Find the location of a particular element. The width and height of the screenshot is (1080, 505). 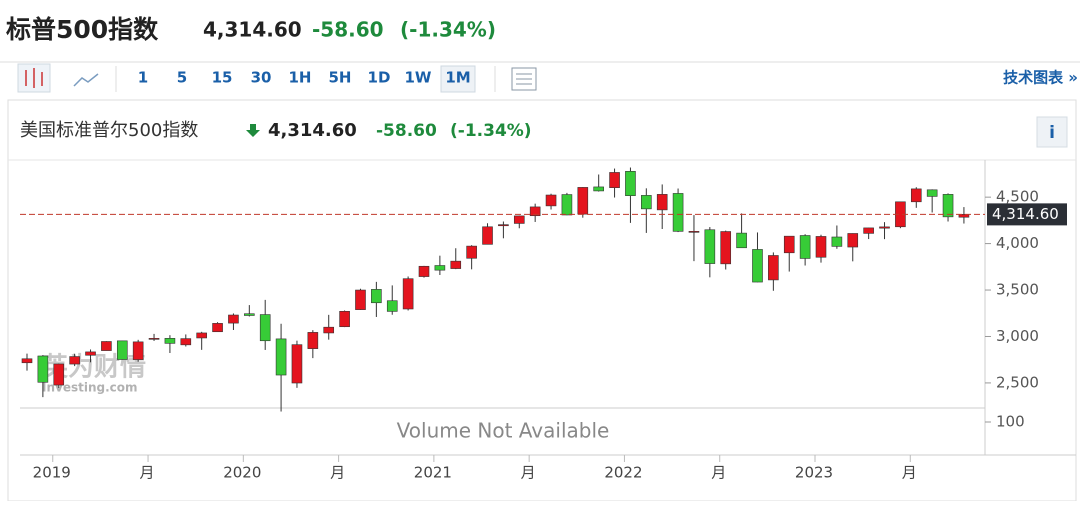

interval-tab: 1D is located at coordinates (379, 78).